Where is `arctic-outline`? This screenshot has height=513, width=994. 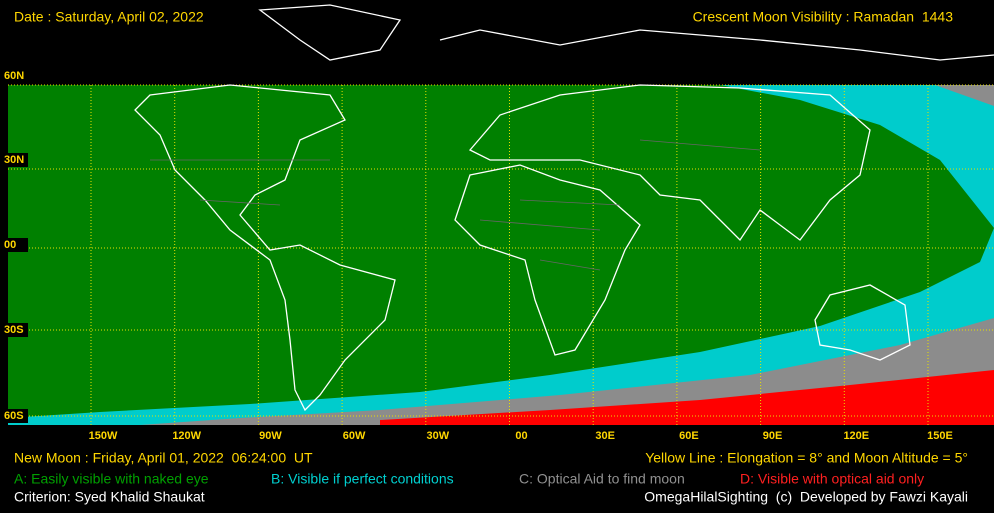
arctic-outline is located at coordinates (626, 32).